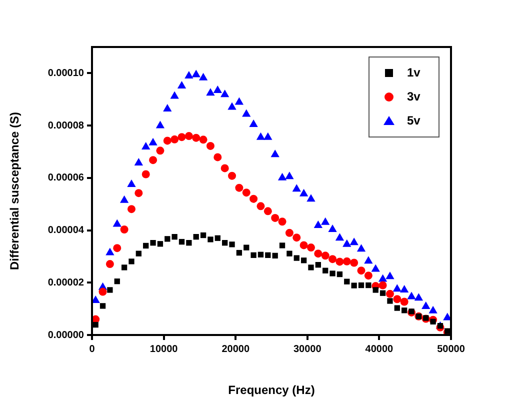 This screenshot has height=402, width=520. I want to click on x-tick-label: 20000, so click(236, 349).